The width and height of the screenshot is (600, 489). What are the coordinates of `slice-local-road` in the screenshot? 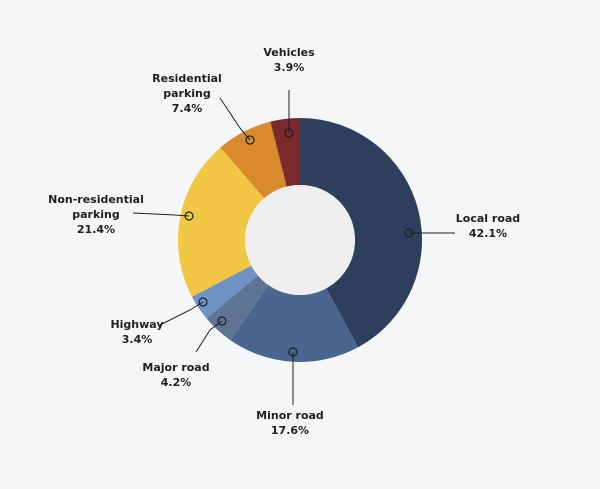 It's located at (361, 233).